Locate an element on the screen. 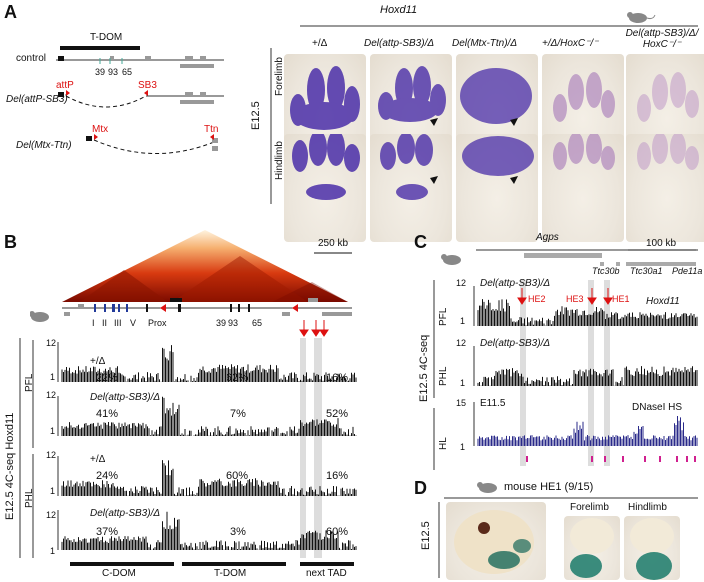 This screenshot has width=704, height=582. b-next-2: 52% is located at coordinates (337, 414).